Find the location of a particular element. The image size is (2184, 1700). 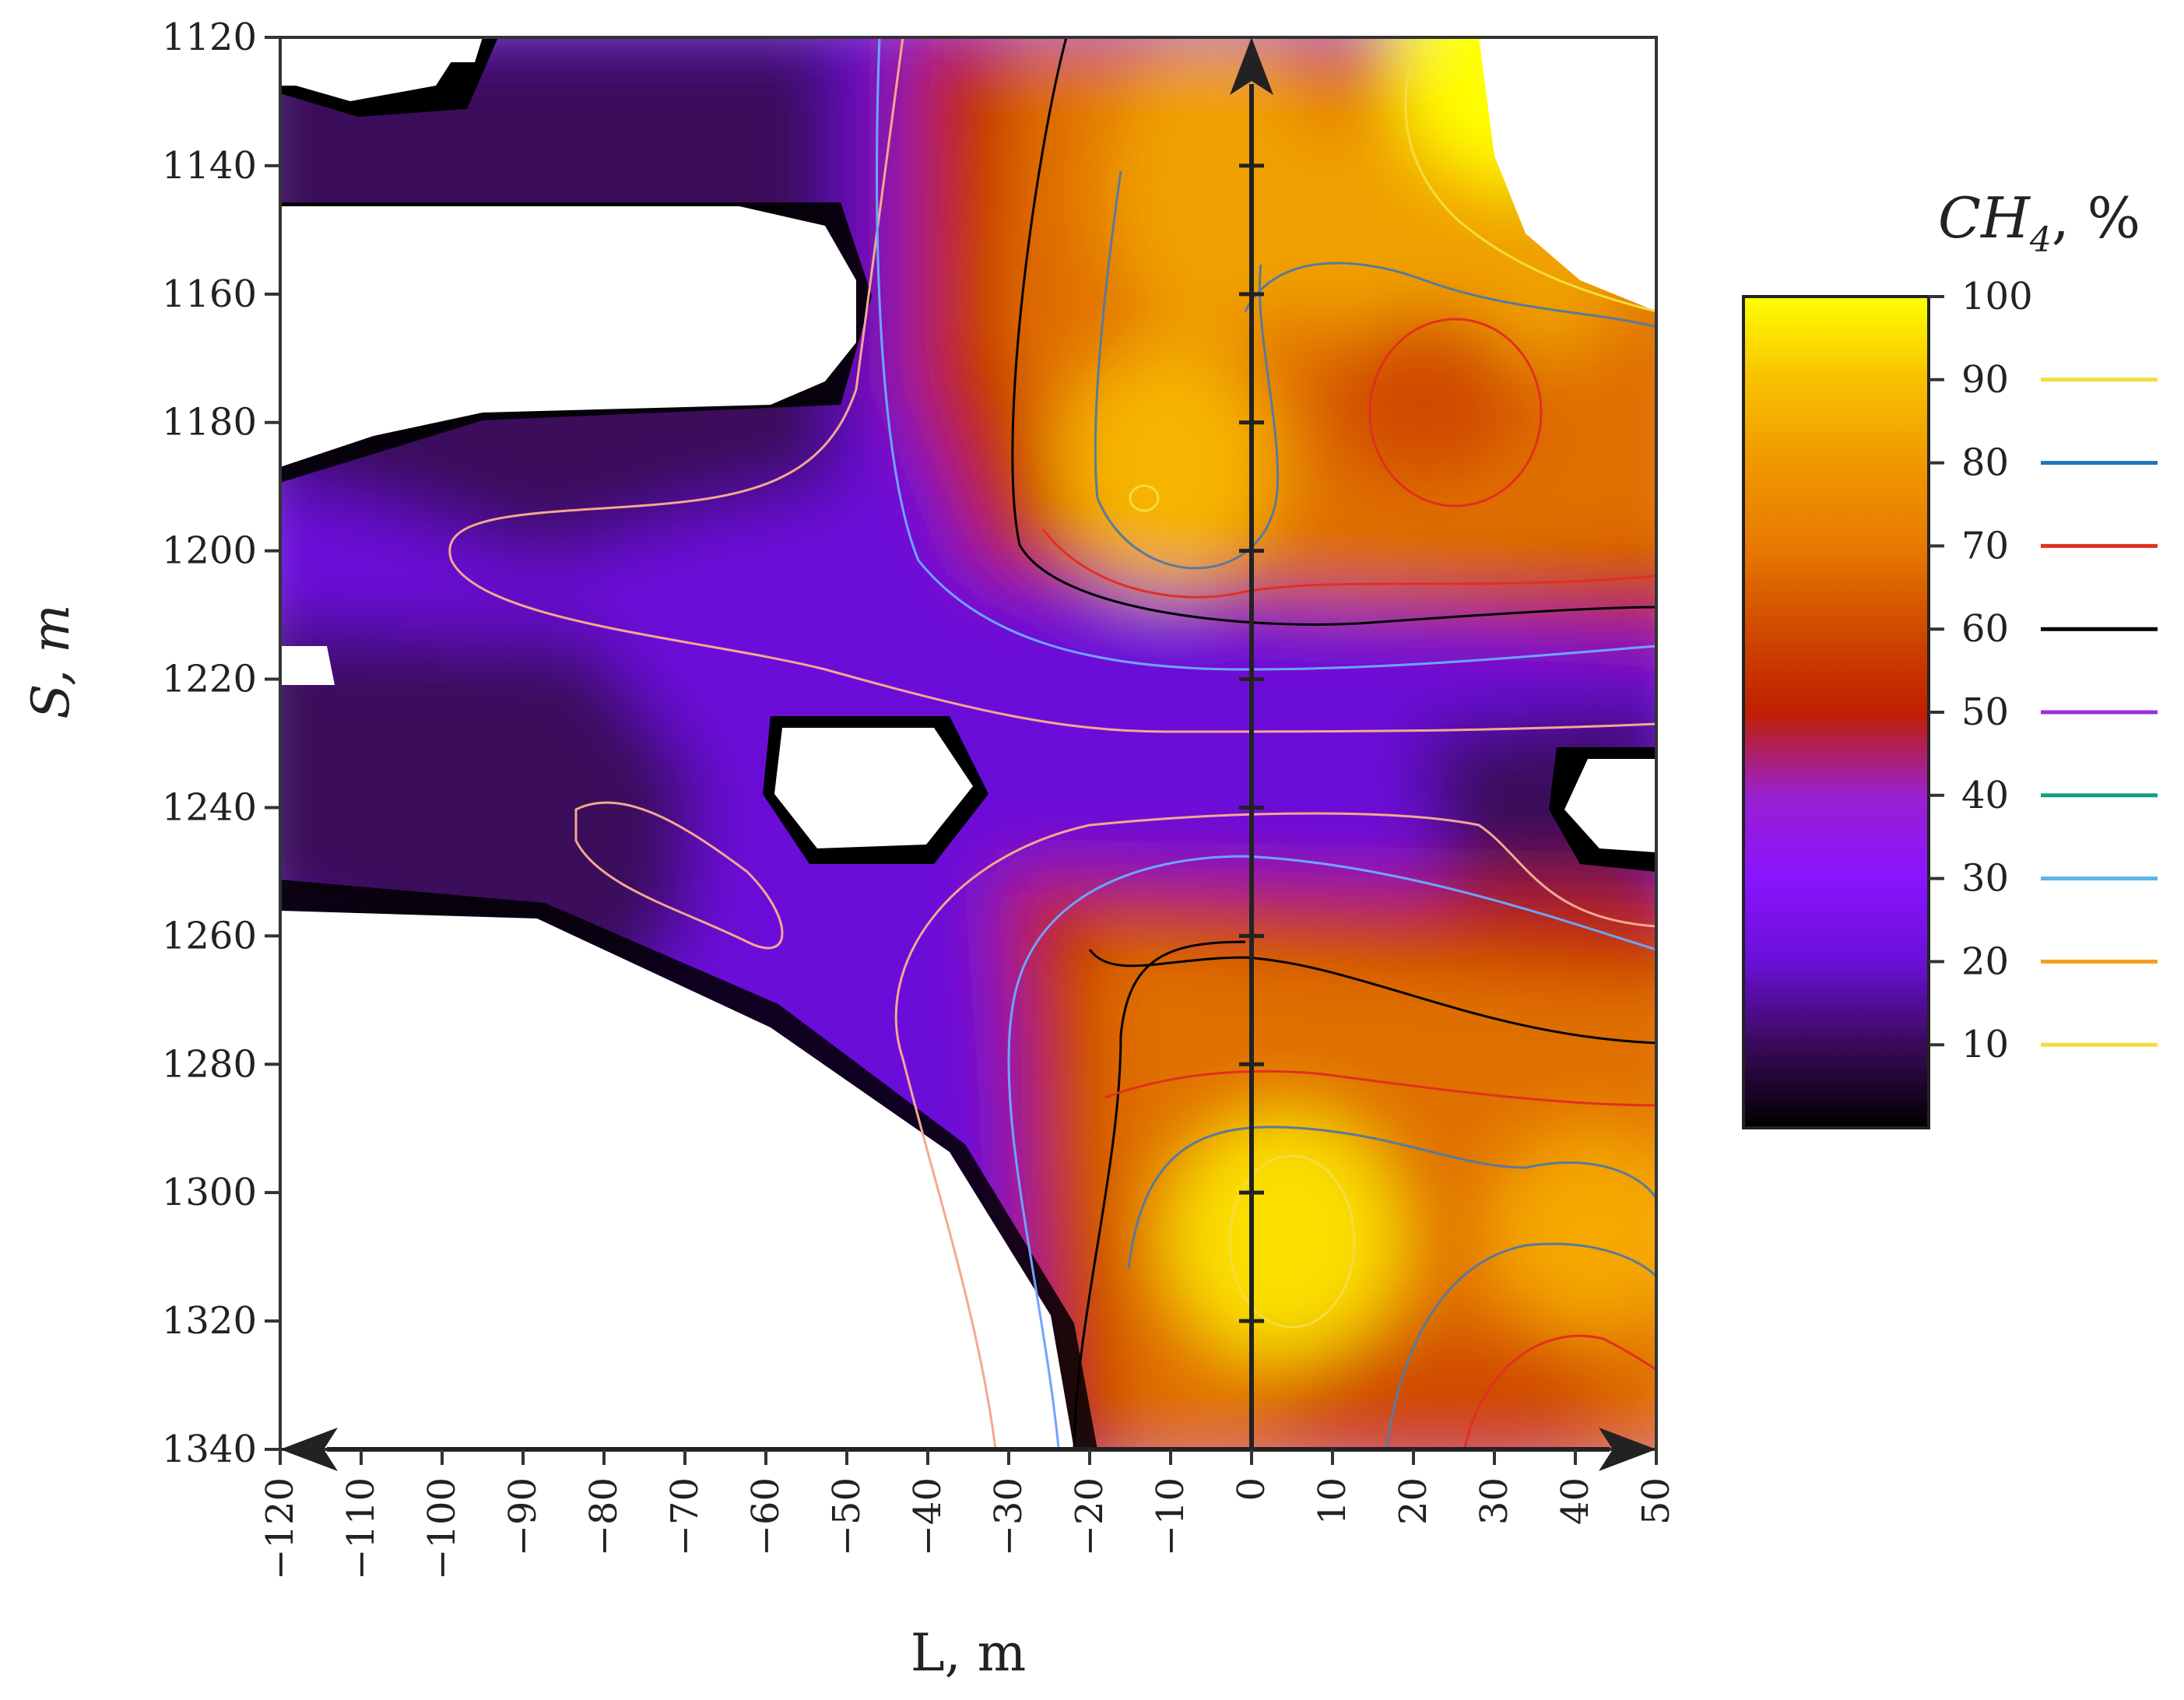

colorbar-tick-label: 90 is located at coordinates (1985, 380).